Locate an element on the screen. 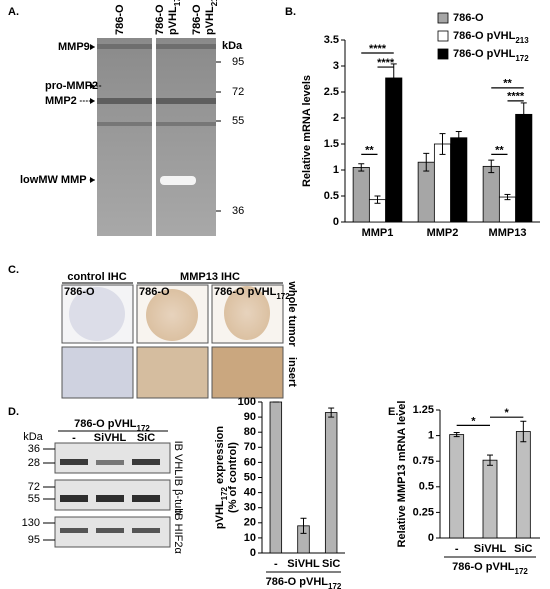 This screenshot has height=589, width=550. band-marker: MMP2 is located at coordinates (61, 101).